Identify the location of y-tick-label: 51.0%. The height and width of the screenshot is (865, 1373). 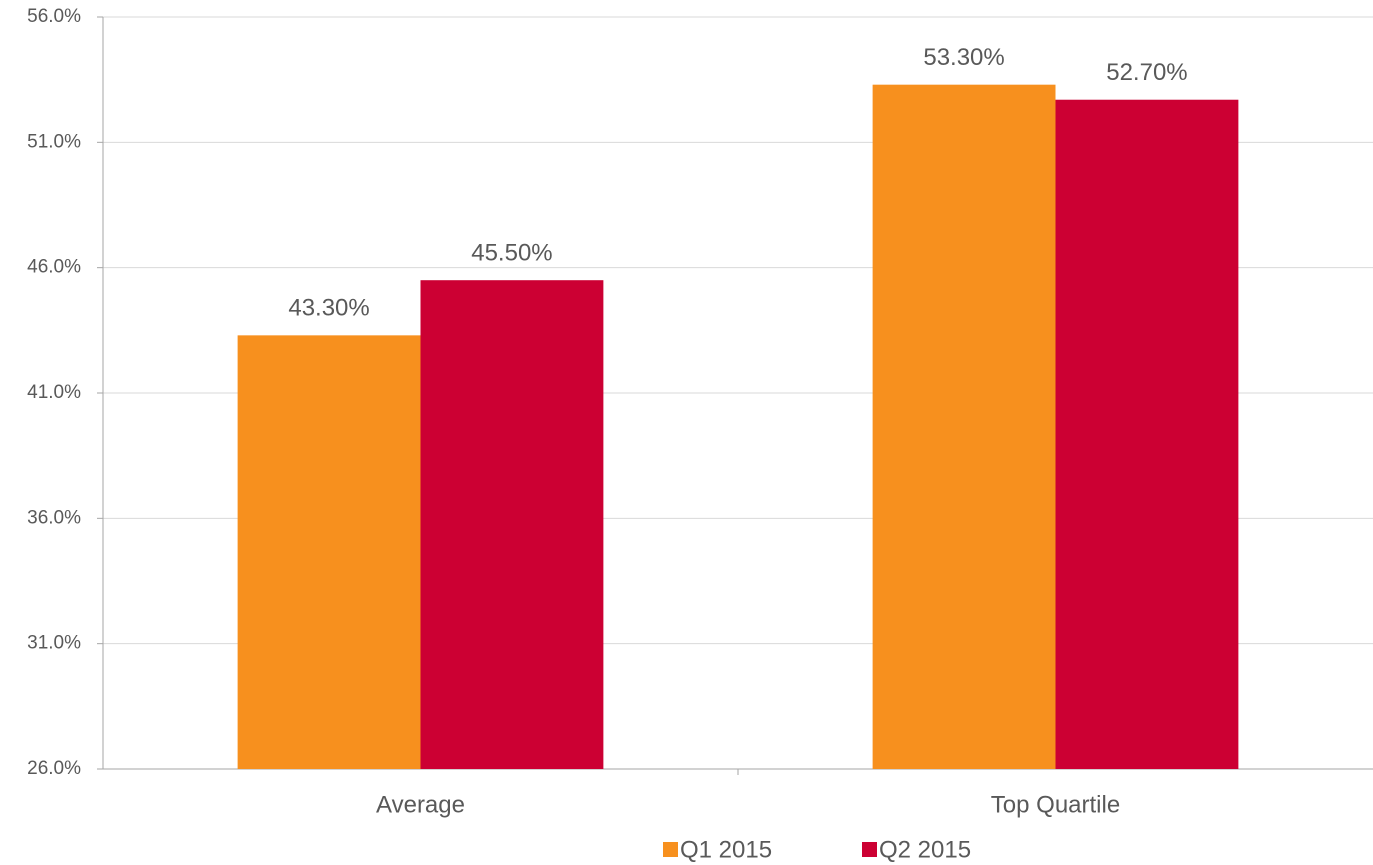
(54, 141).